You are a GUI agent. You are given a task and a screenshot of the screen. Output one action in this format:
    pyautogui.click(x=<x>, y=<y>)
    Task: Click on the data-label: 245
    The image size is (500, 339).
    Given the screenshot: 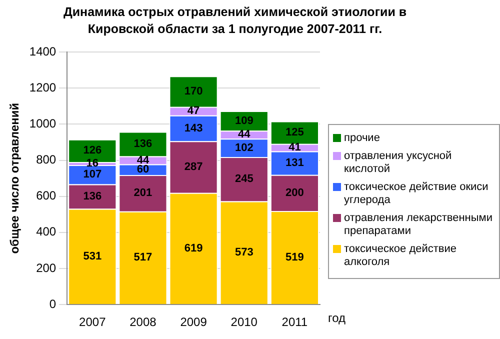 What is the action you would take?
    pyautogui.click(x=244, y=179)
    